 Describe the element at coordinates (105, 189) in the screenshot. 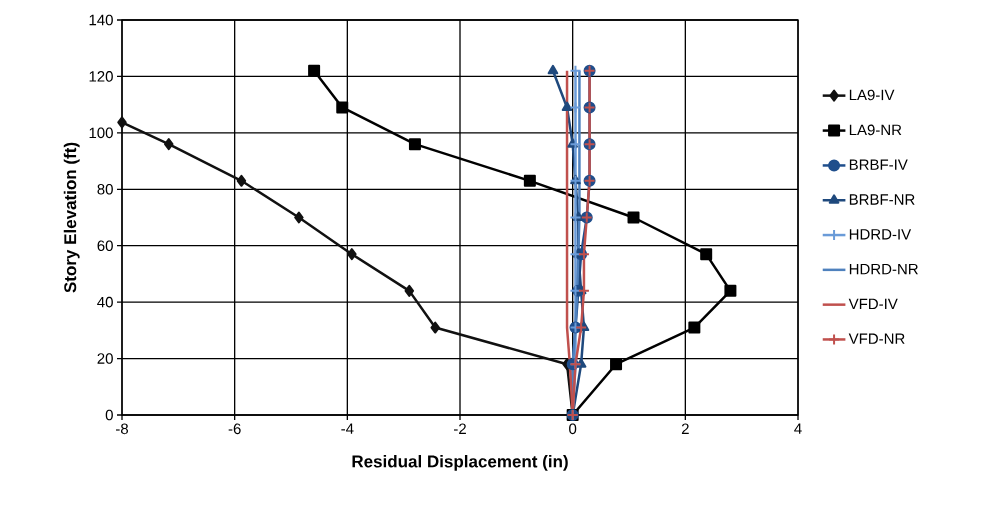

I see `y-tick-label: 80` at that location.